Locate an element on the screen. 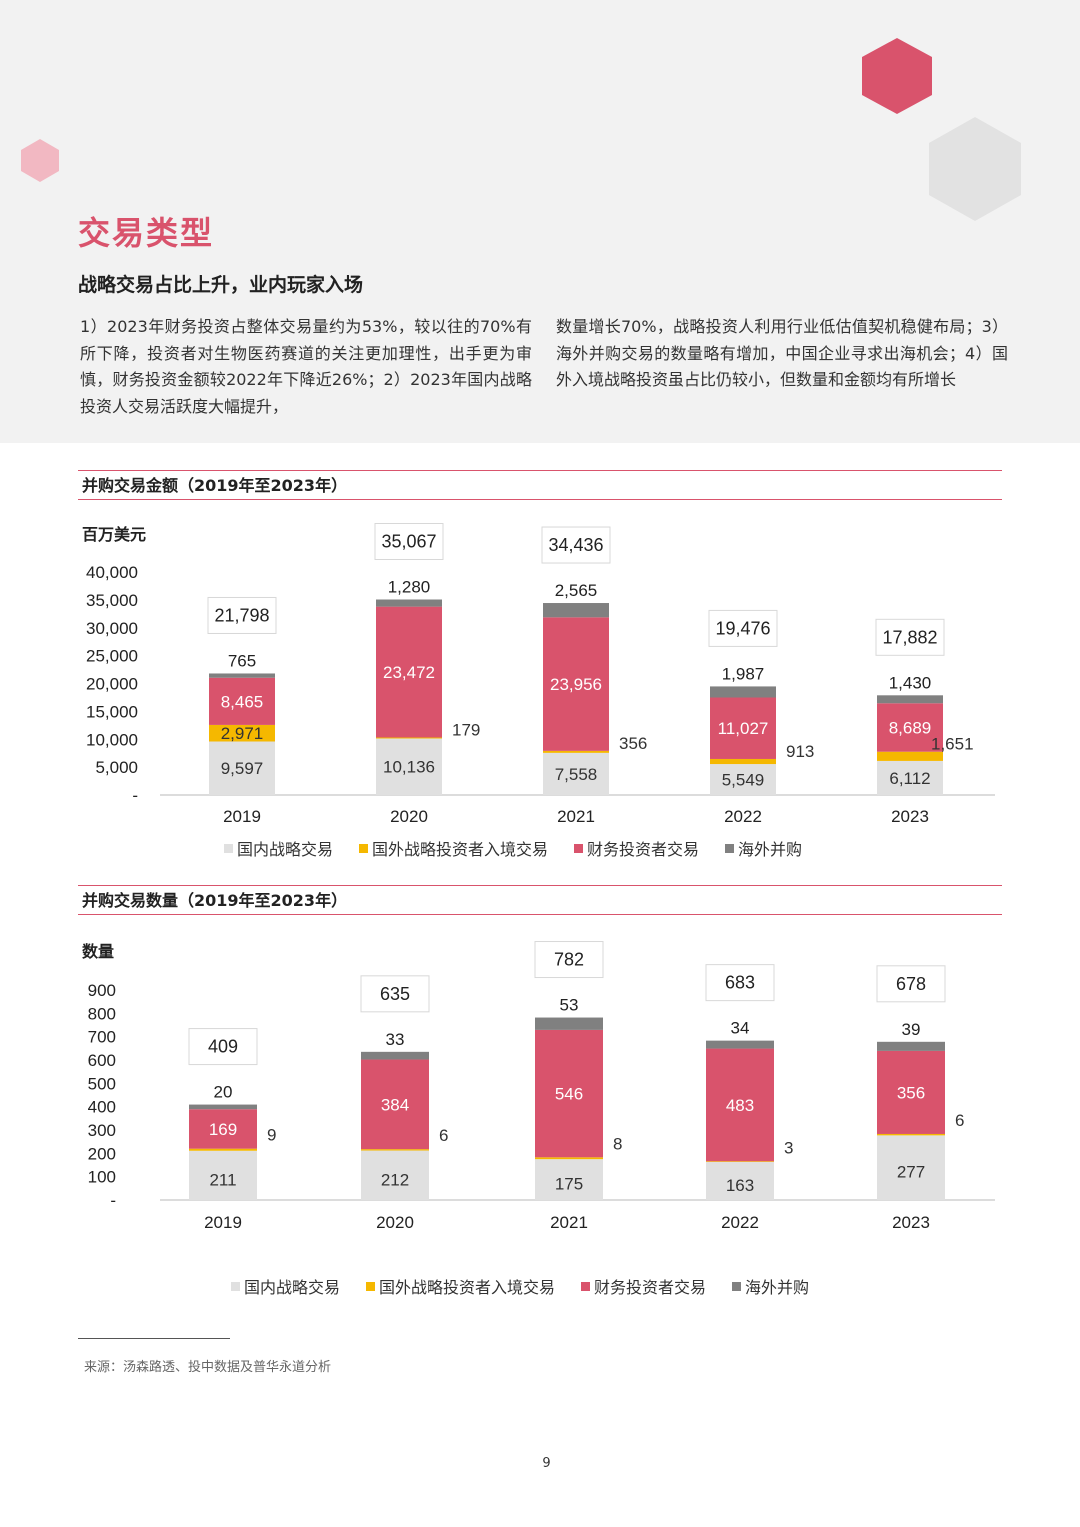 The image size is (1080, 1527). data-label: 179 is located at coordinates (466, 729).